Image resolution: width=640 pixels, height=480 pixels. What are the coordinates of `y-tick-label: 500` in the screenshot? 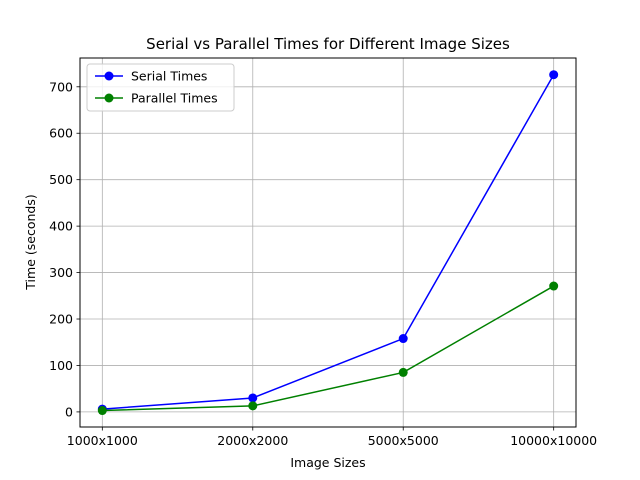 It's located at (61, 179).